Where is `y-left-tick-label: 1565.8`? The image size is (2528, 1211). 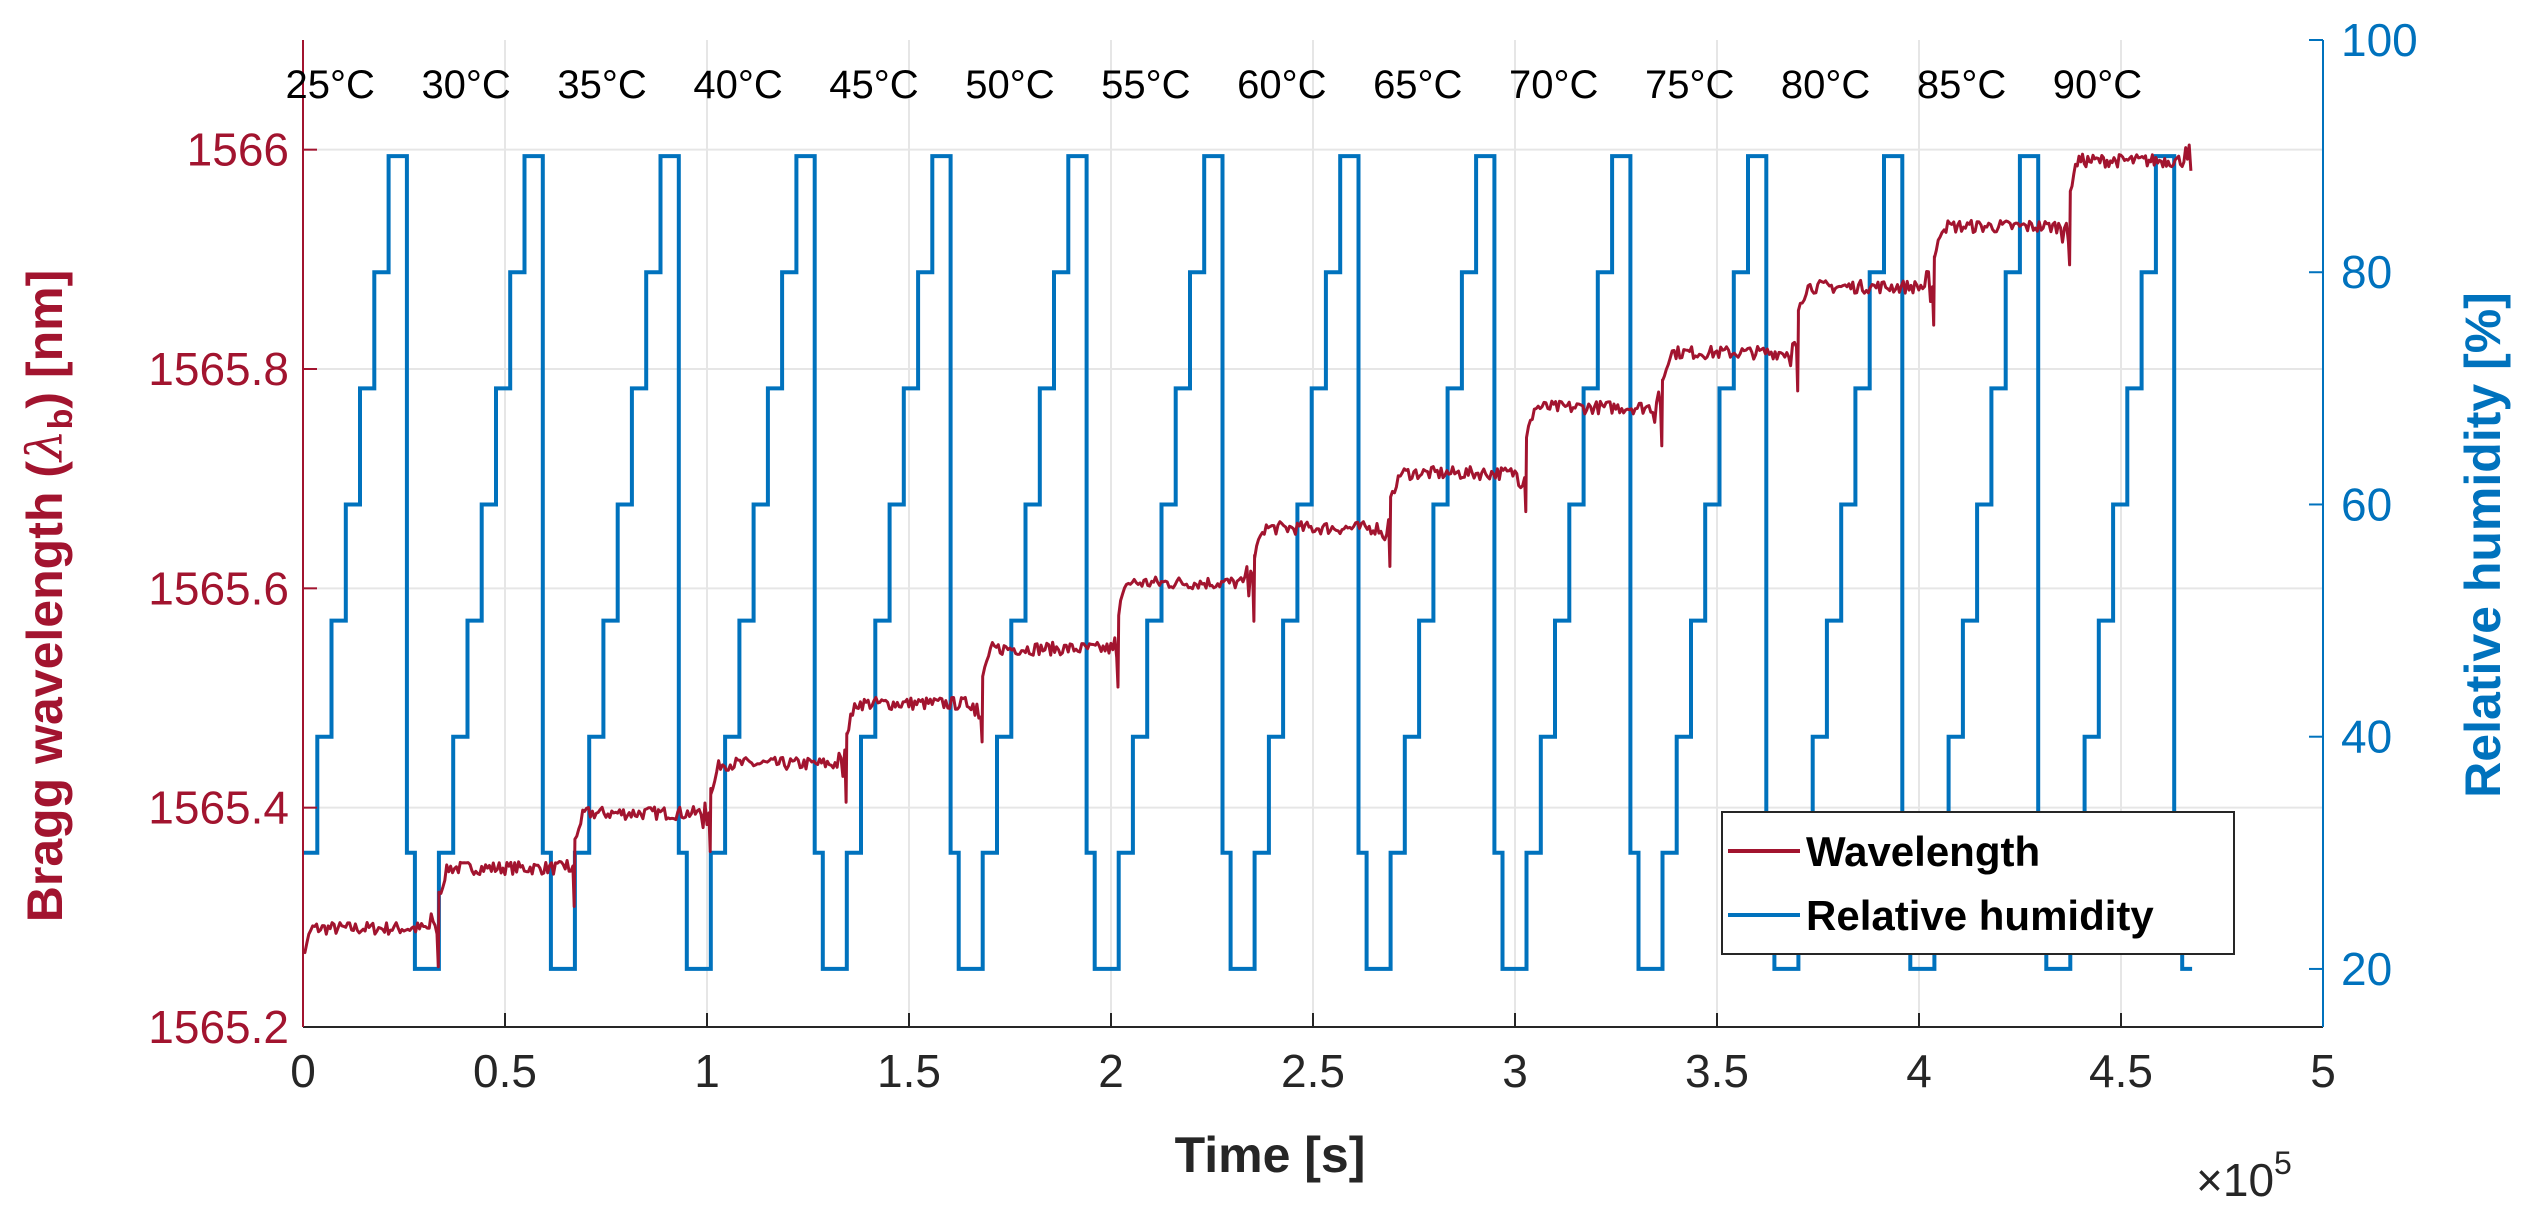
y-left-tick-label: 1565.8 is located at coordinates (218, 369).